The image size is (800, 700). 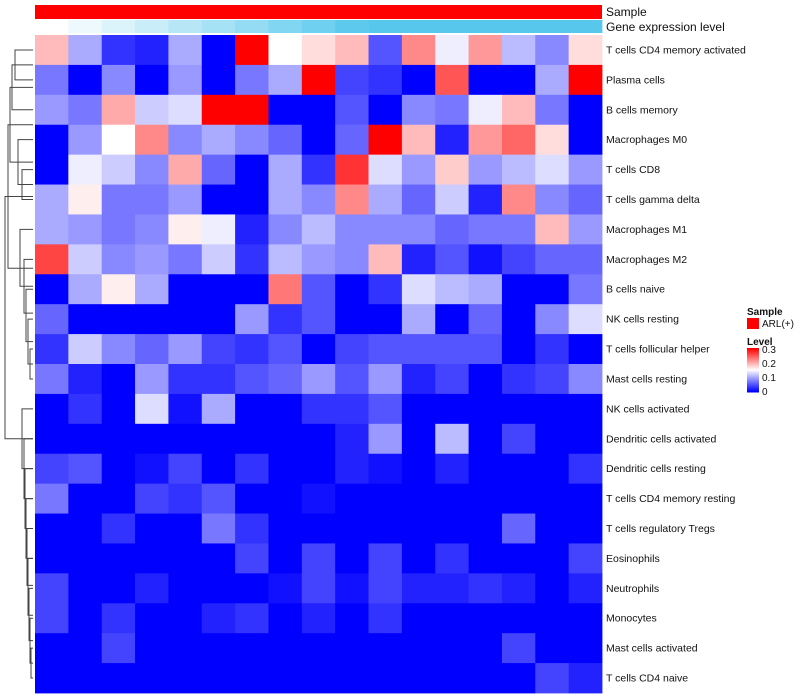 I want to click on column-annotations: Sample Gene expression level, so click(x=380, y=19).